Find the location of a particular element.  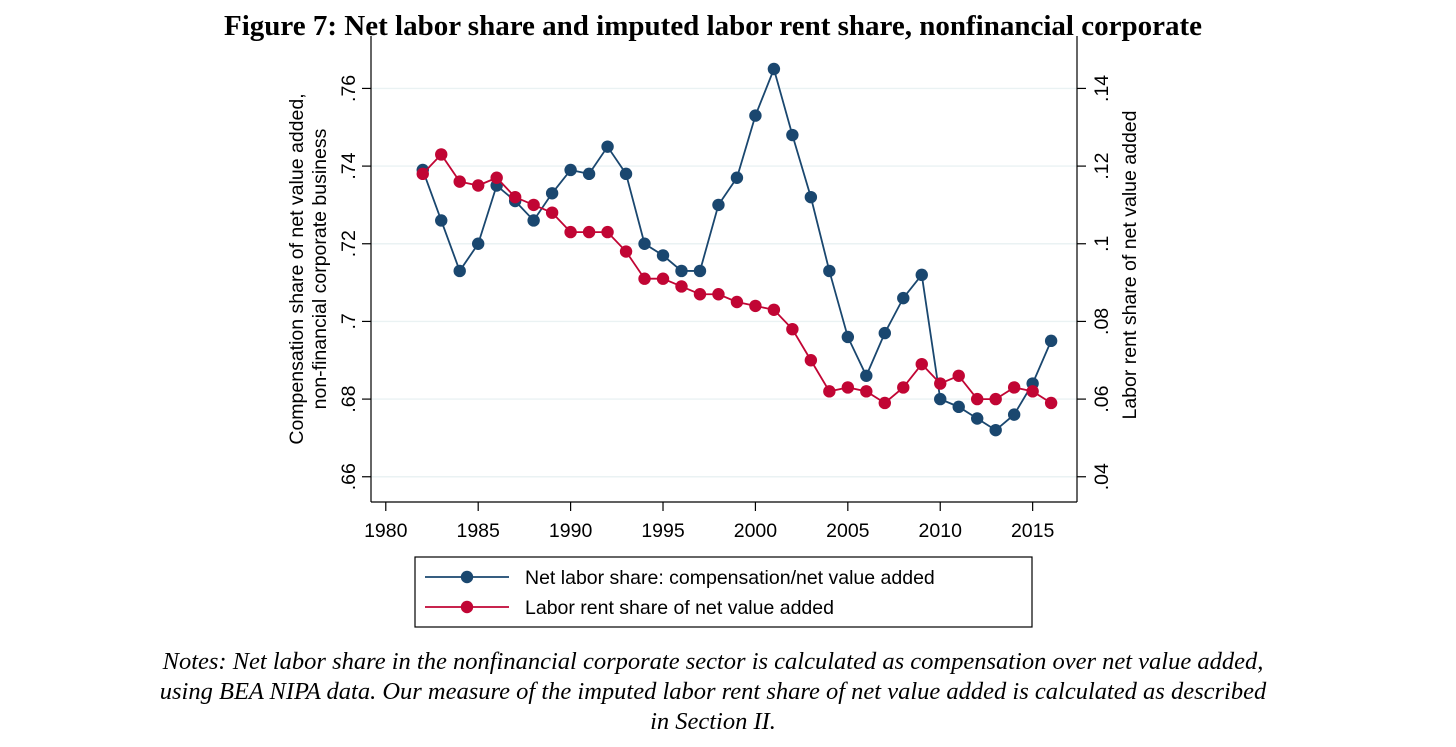

data-point-1-1991 is located at coordinates (589, 174).